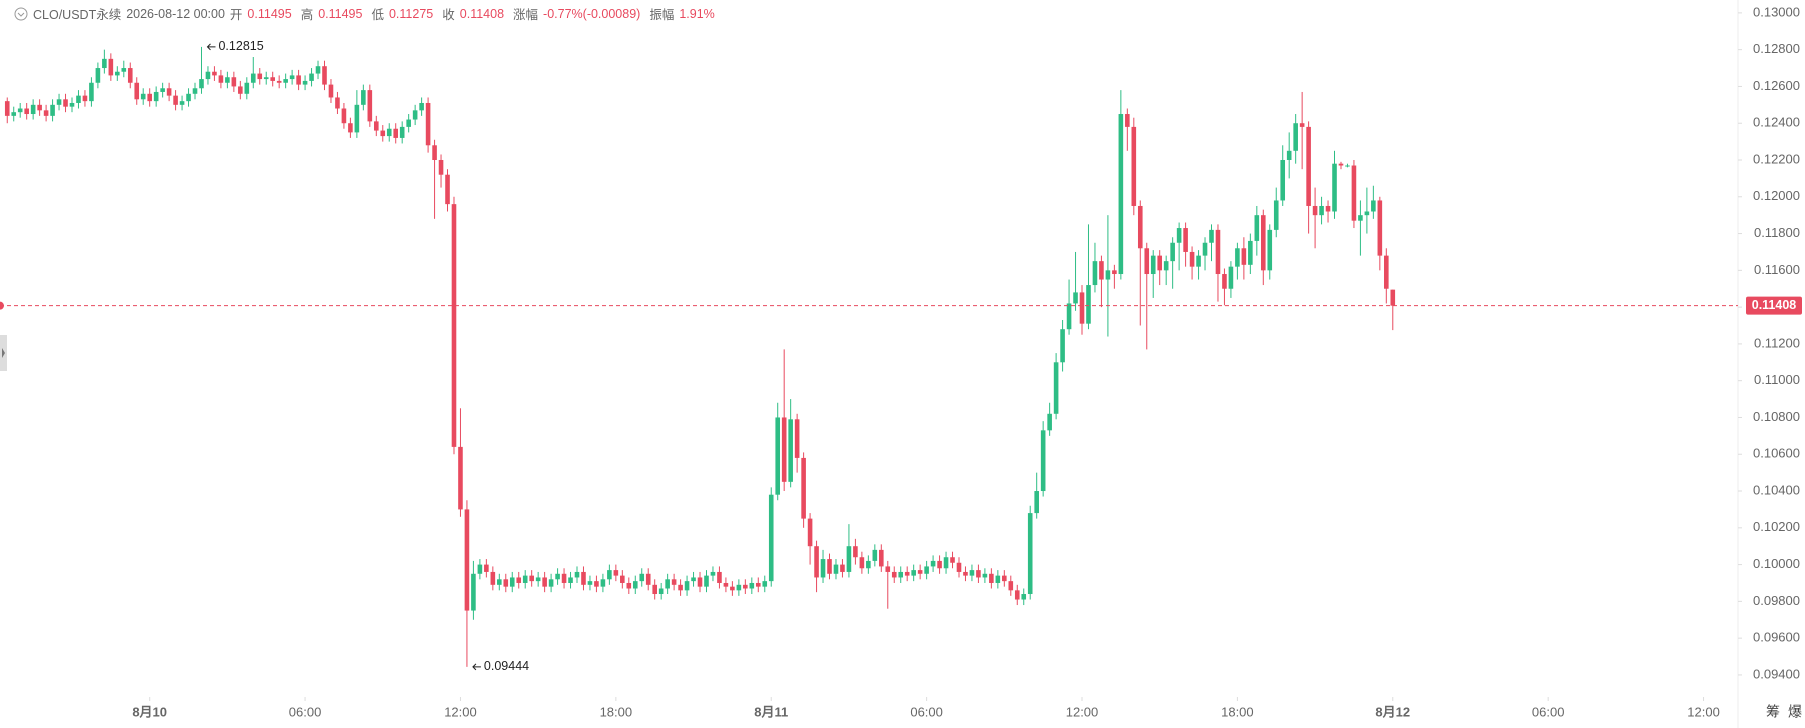 The width and height of the screenshot is (1805, 728). I want to click on y-tick-label: 0.10000, so click(1776, 563).